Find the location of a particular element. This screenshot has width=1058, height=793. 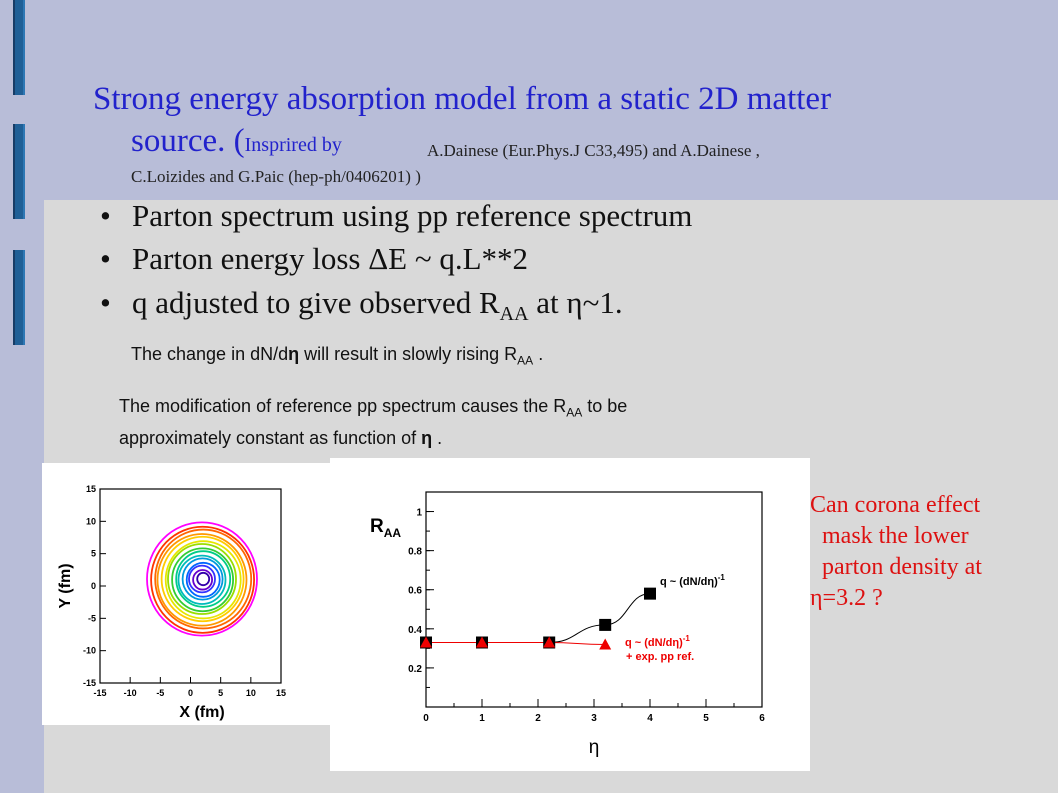

legend-black: q ~ (dN/dη)-1 is located at coordinates (692, 580).